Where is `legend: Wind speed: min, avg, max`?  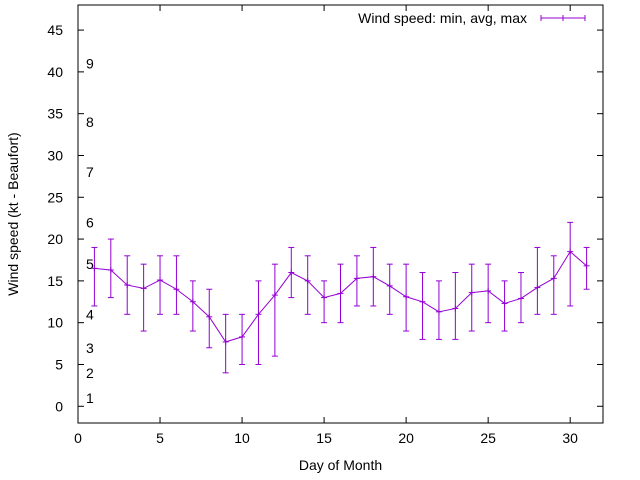
legend: Wind speed: min, avg, max is located at coordinates (472, 18).